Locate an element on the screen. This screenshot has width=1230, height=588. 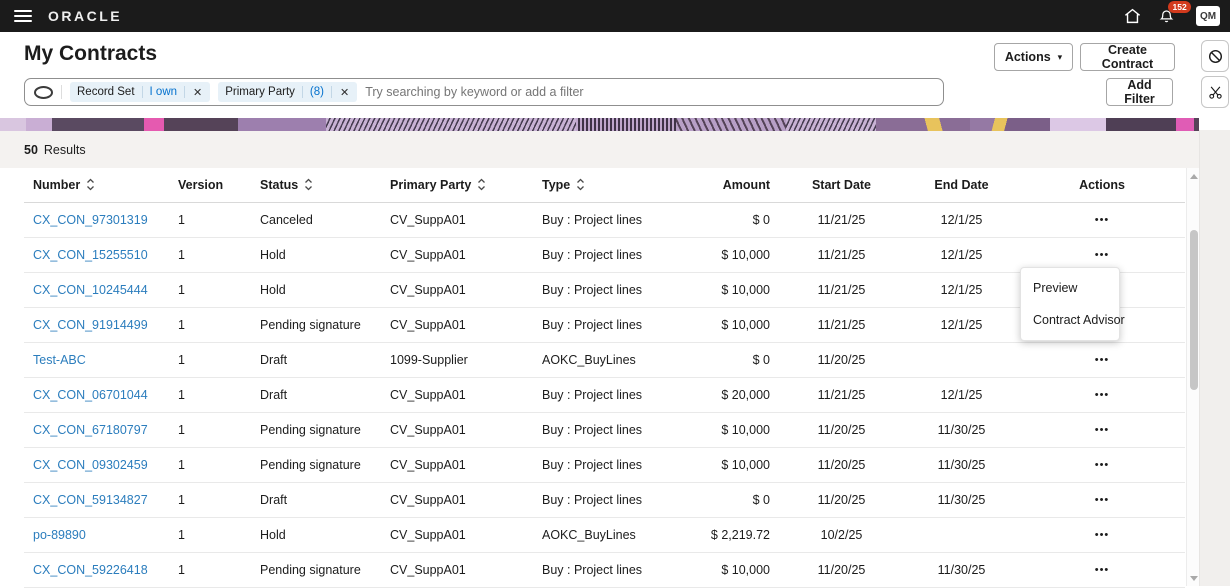
contract-number-link: CX_CON_91914499 is located at coordinates (90, 325).